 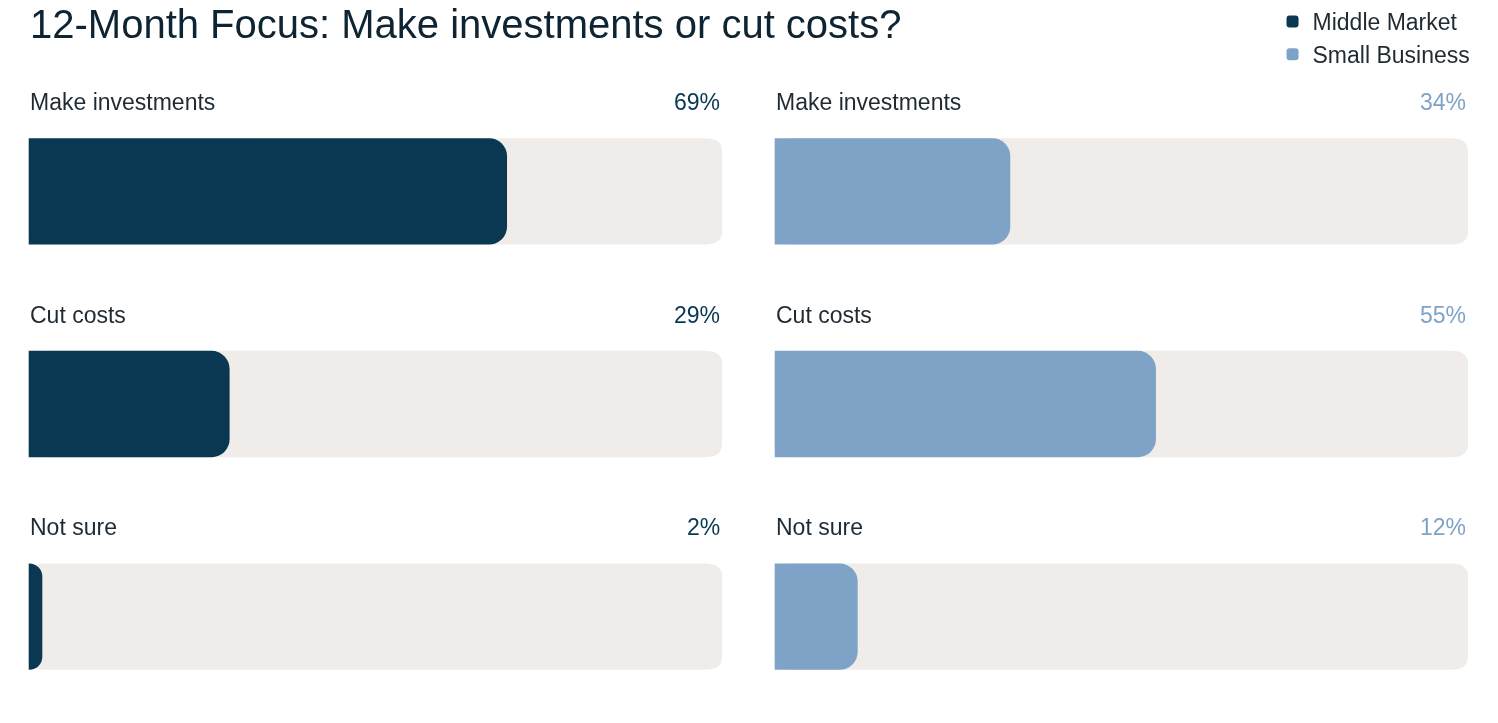 I want to click on data-label: 12%, so click(x=1443, y=527).